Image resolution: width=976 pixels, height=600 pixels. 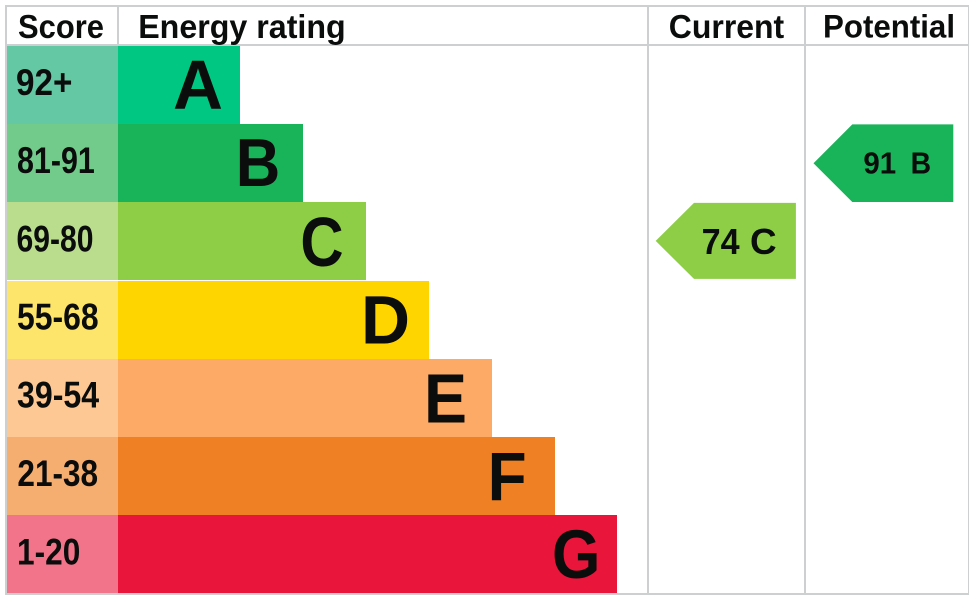 I want to click on svg-text: F, so click(x=507, y=477).